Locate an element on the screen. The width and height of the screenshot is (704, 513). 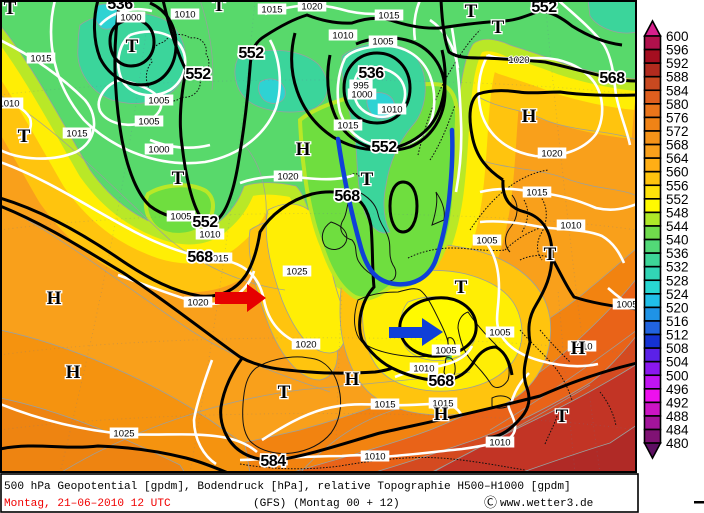
svg-text: Montag, 21–06–2010 12 UTC is located at coordinates (87, 504).